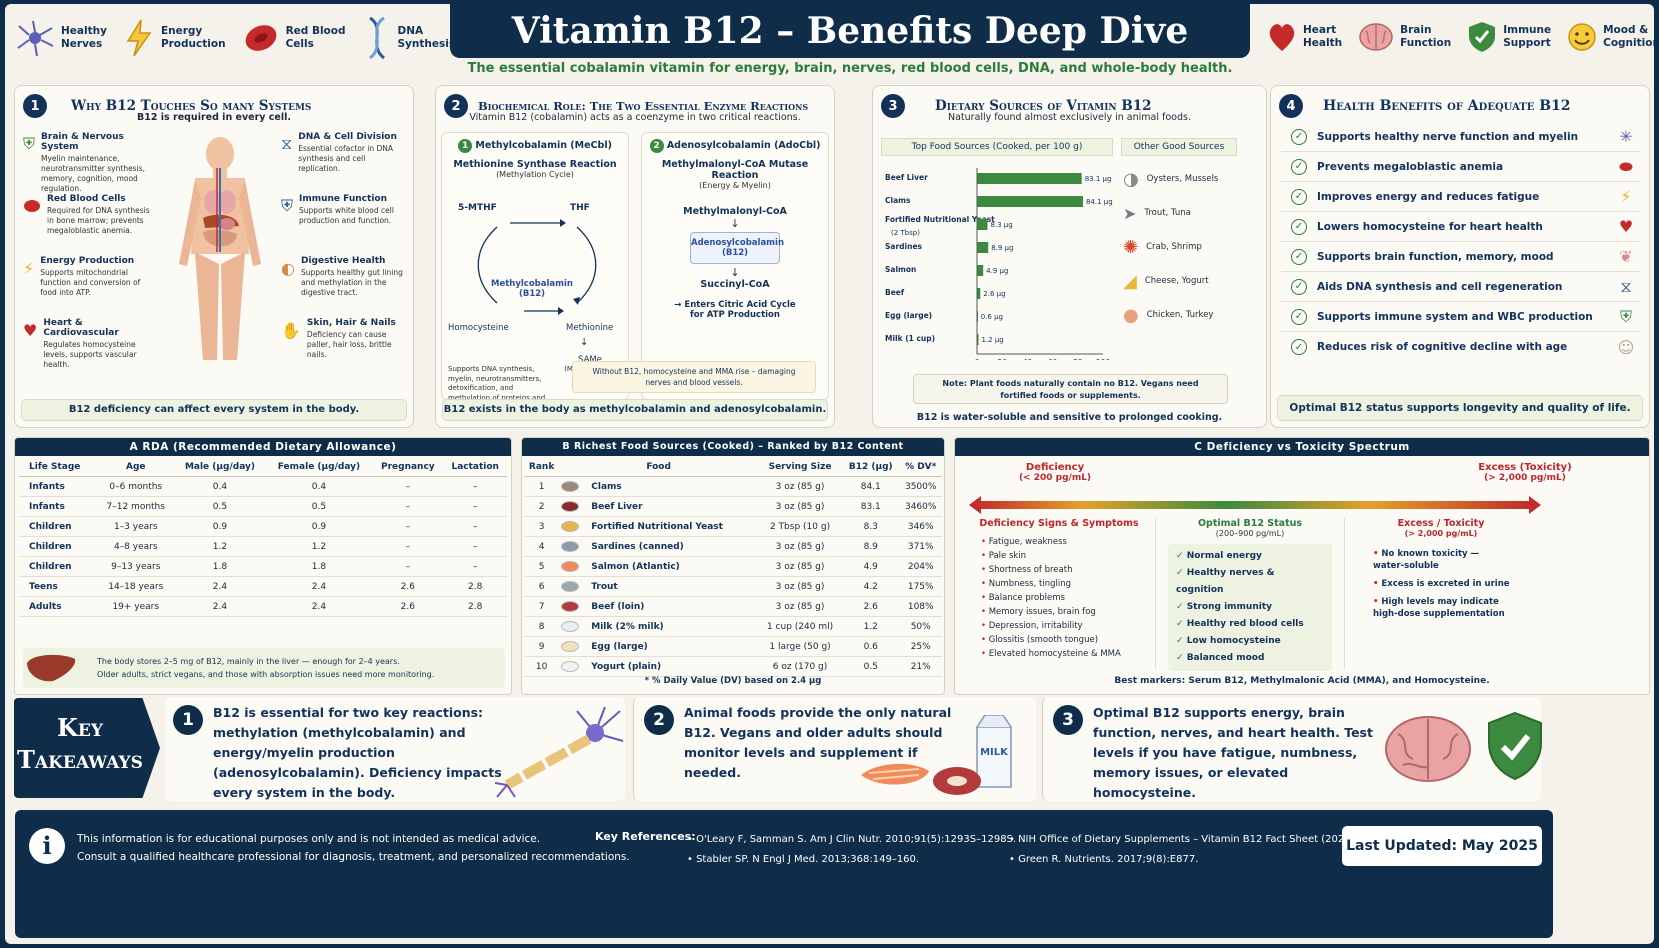  I want to click on table-cell: 14–18 years, so click(136, 586).